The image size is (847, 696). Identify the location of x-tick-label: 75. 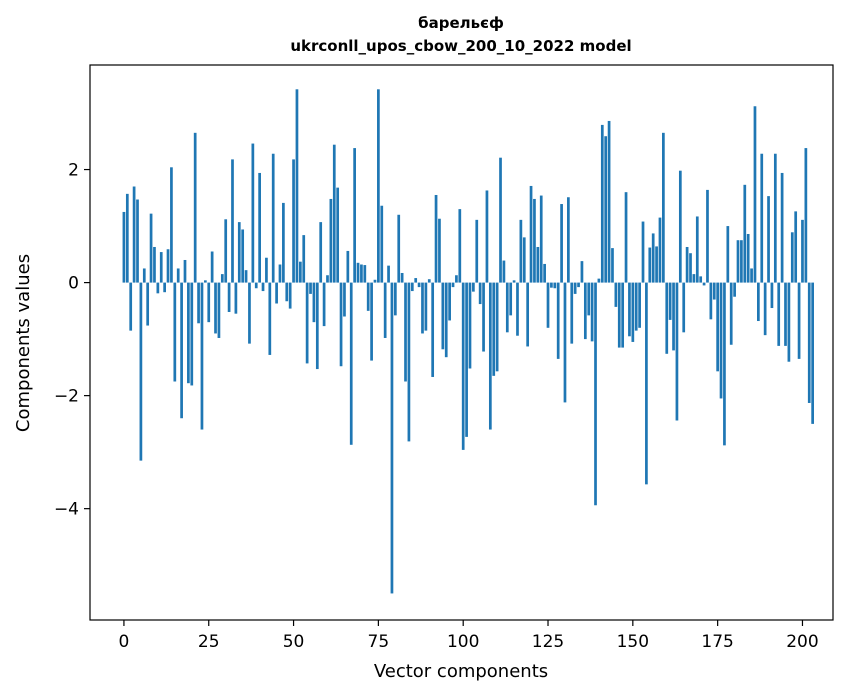
(379, 642).